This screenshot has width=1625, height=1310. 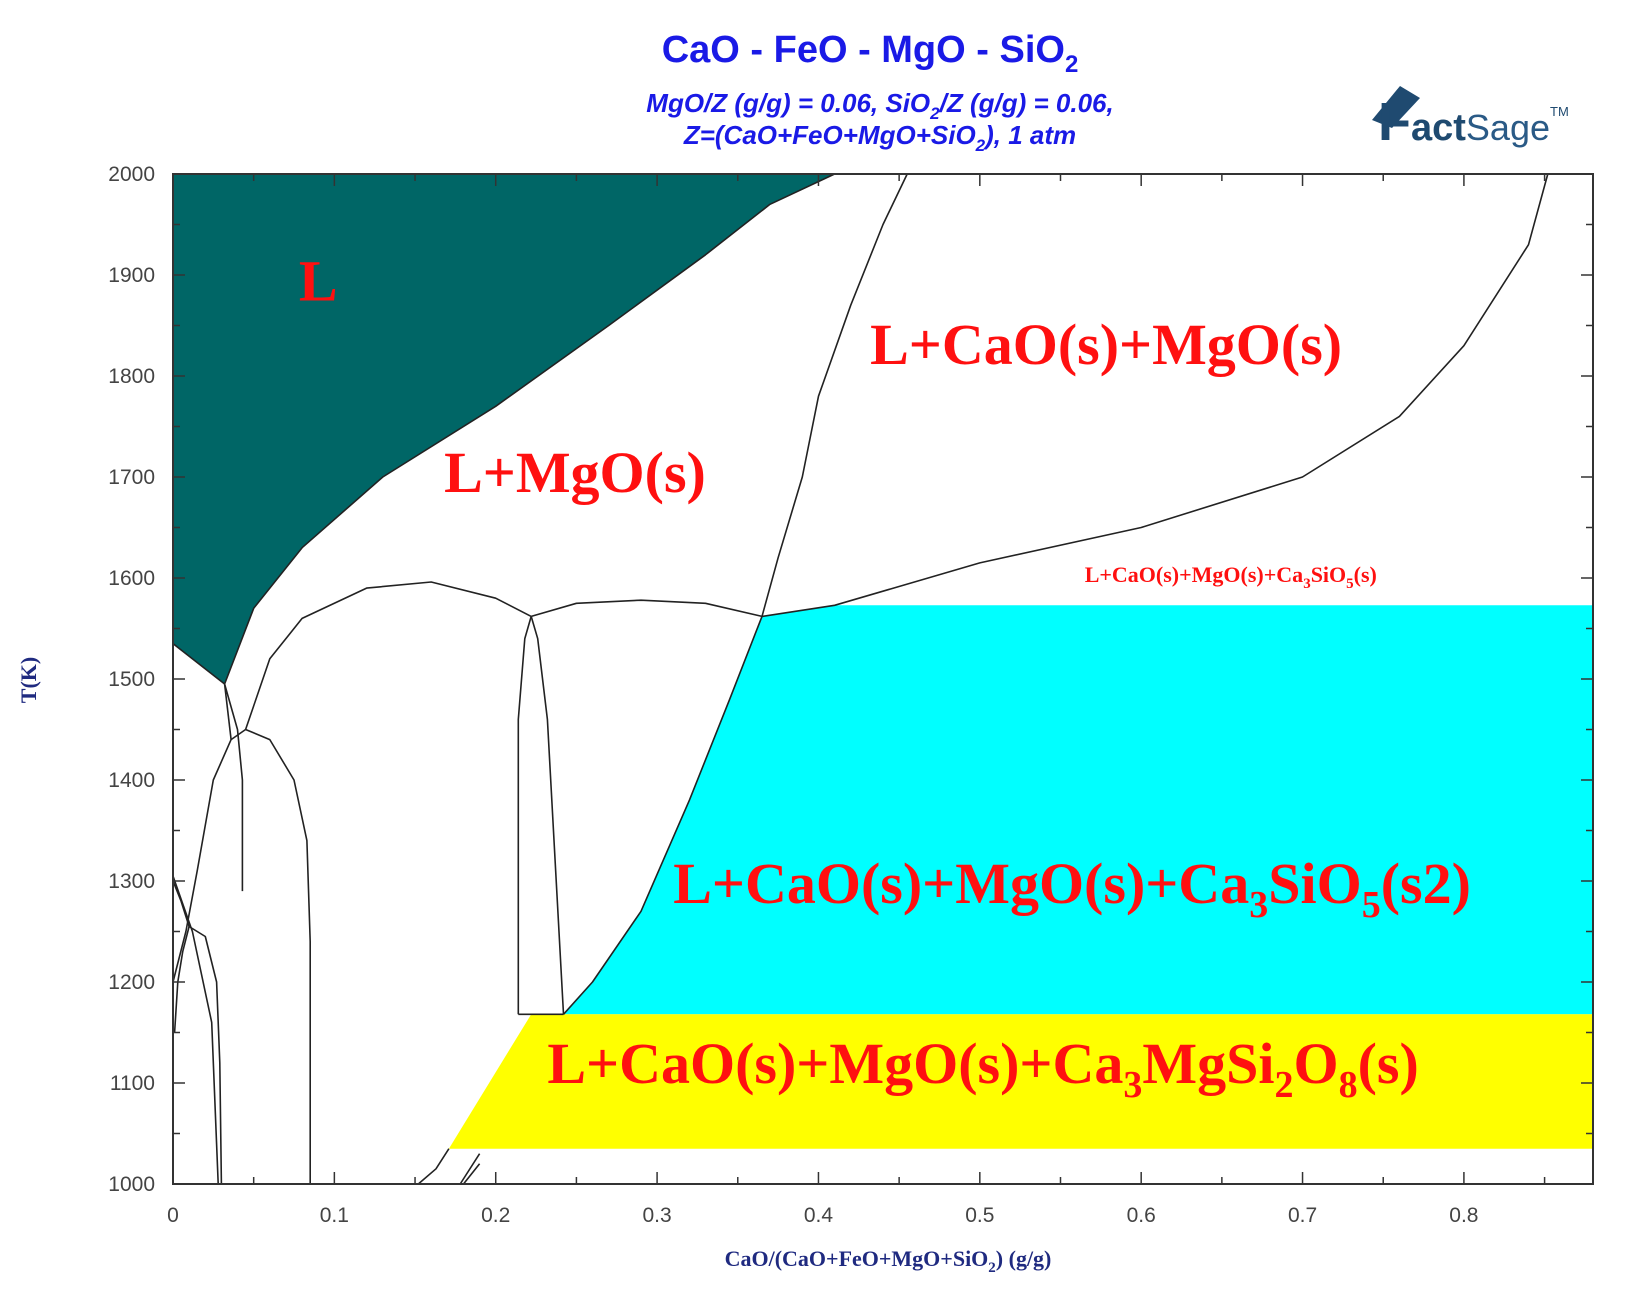 What do you see at coordinates (131, 578) in the screenshot?
I see `y-tick-label: 1600` at bounding box center [131, 578].